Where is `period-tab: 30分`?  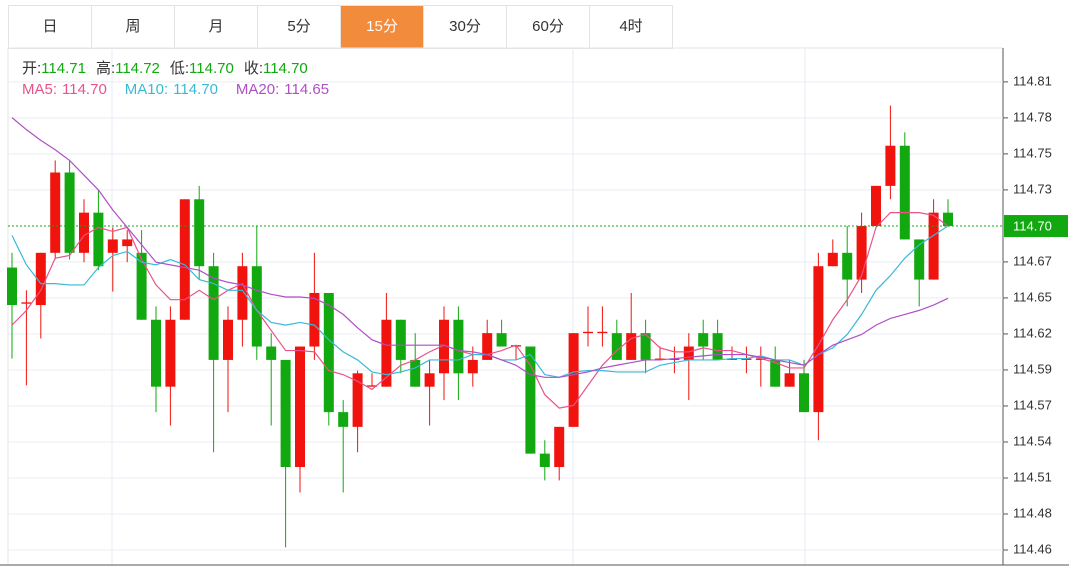
period-tab: 30分 is located at coordinates (465, 27).